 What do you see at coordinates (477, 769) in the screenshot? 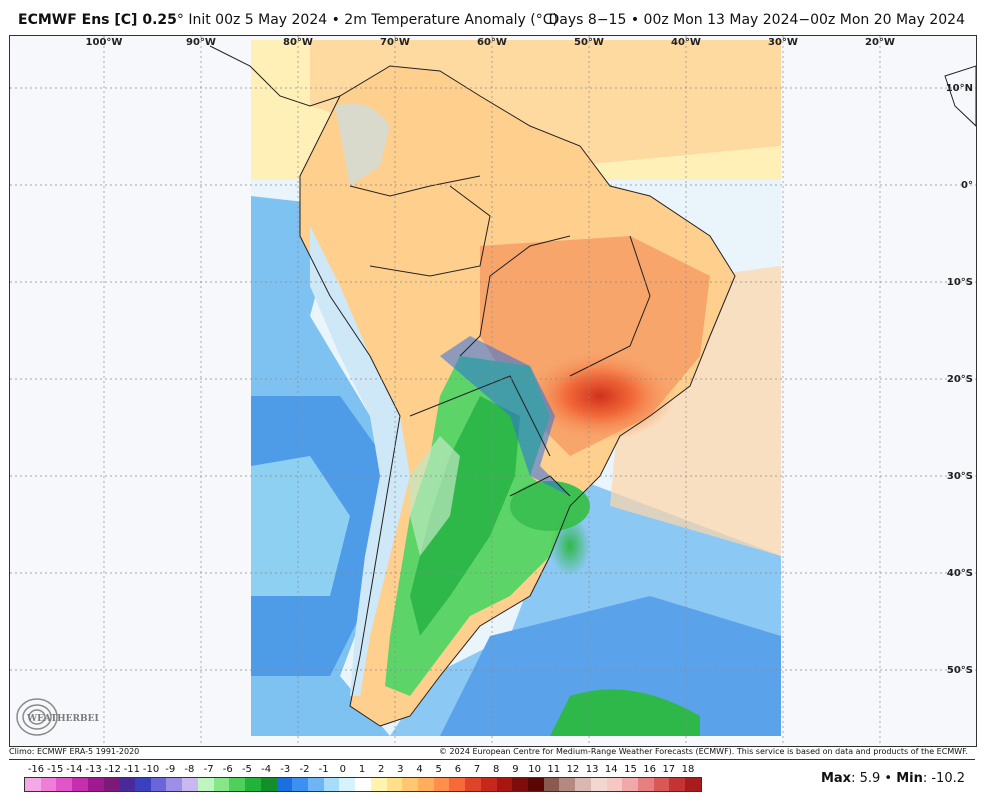
I see `colorbar-tick-label: 7` at bounding box center [477, 769].